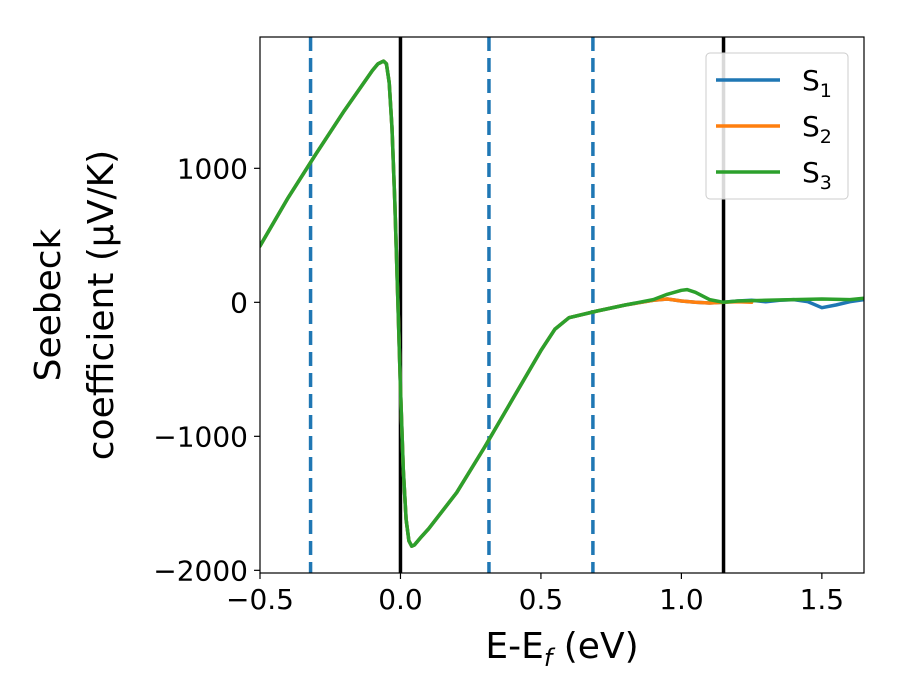 Image resolution: width=900 pixels, height=700 pixels. I want to click on y-axis-label-line1: Seebeck, so click(48, 304).